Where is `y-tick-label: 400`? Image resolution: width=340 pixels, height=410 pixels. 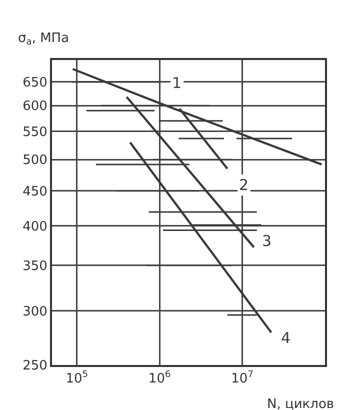 y-tick-label: 400 is located at coordinates (35, 226).